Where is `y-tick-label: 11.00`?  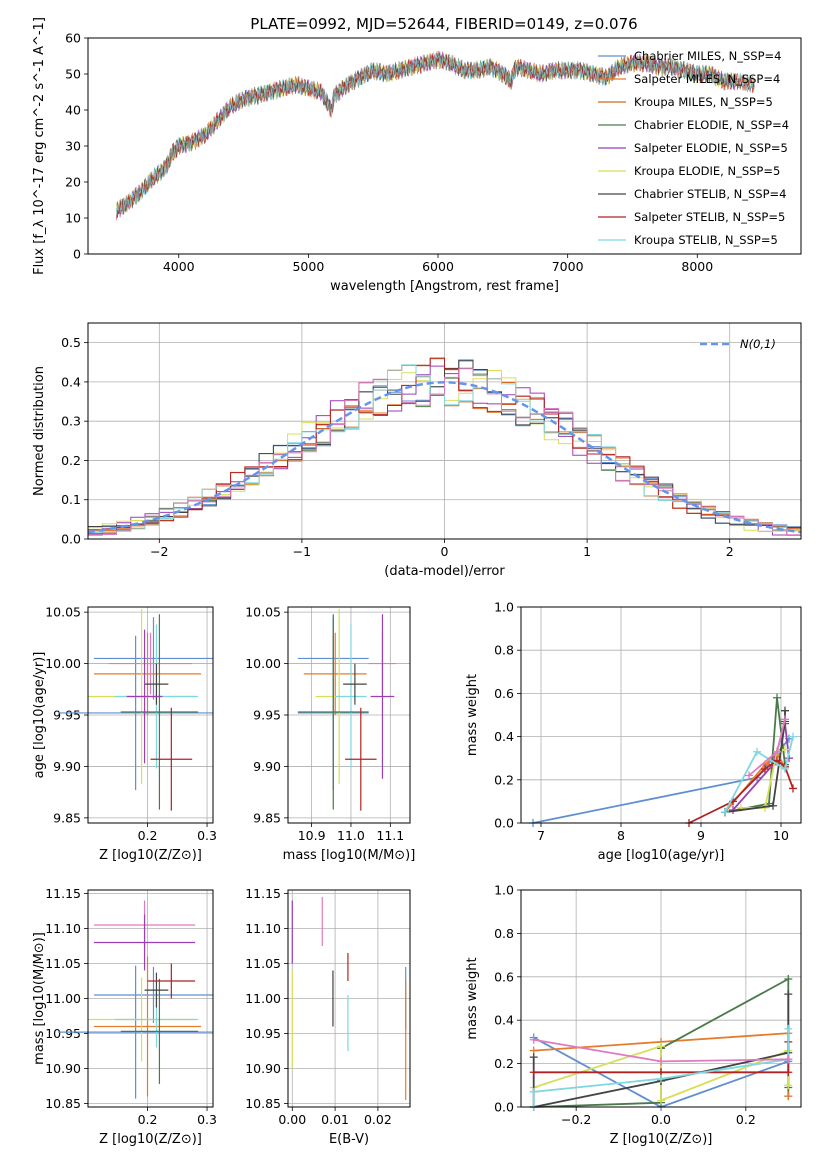 y-tick-label: 11.00 is located at coordinates (63, 998).